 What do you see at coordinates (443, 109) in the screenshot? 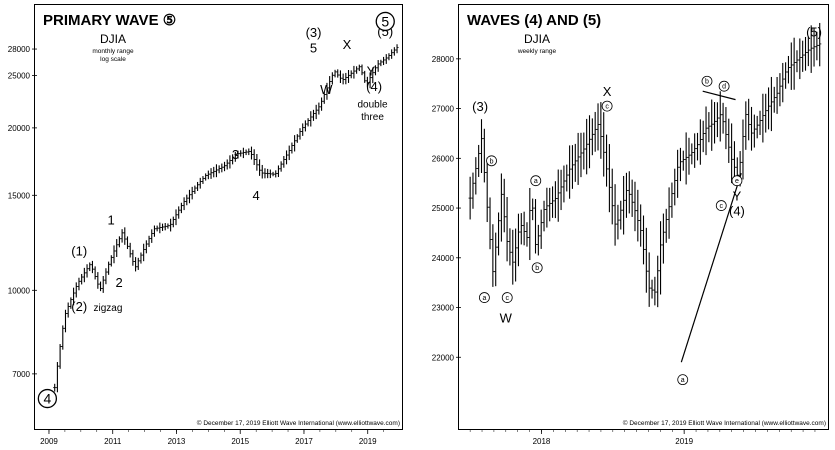
I see `y-tick-label: 27000` at bounding box center [443, 109].